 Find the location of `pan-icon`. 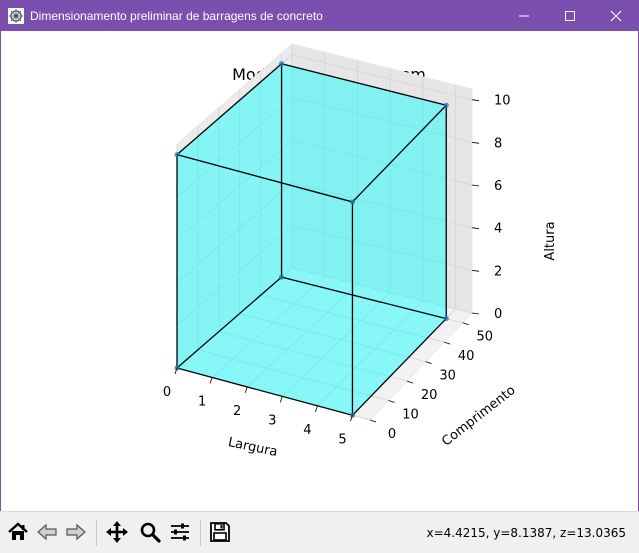

pan-icon is located at coordinates (117, 532).